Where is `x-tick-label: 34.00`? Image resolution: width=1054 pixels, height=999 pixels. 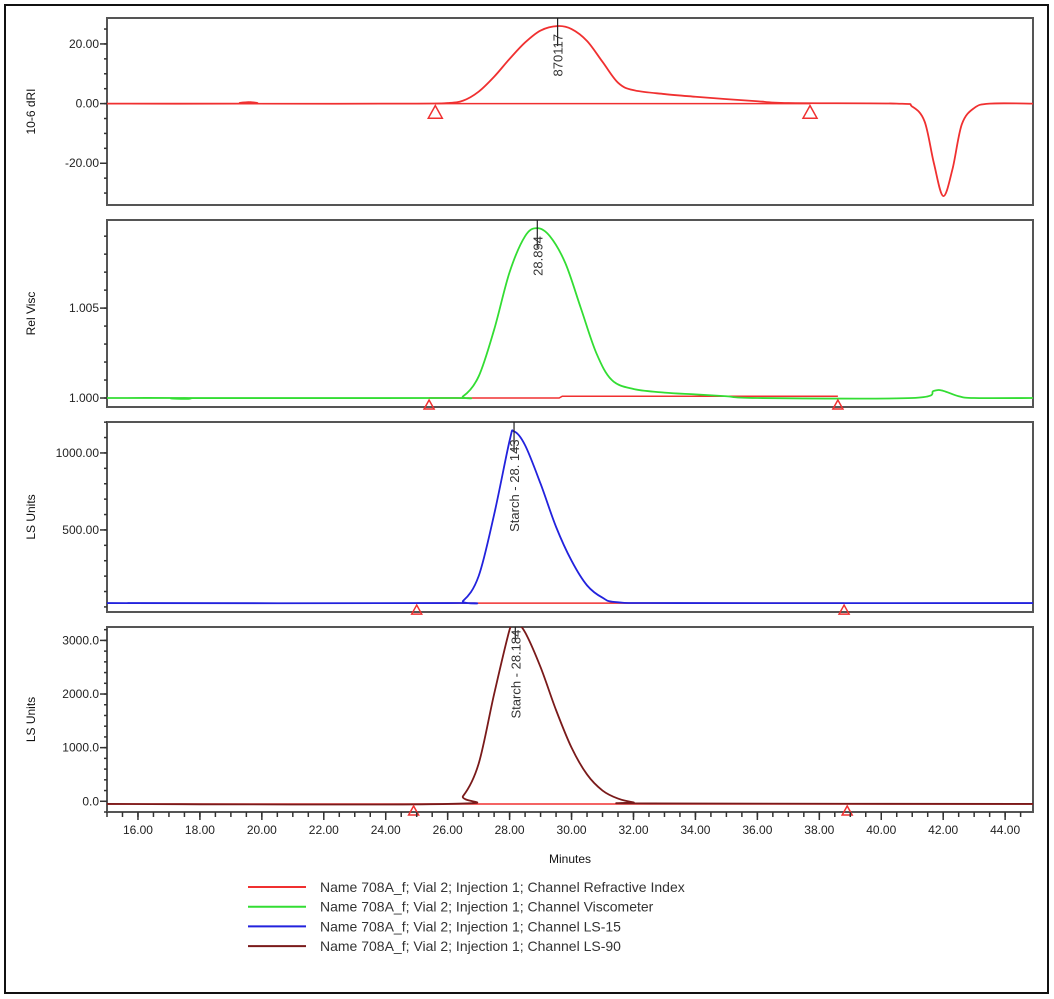
x-tick-label: 34.00 is located at coordinates (695, 830).